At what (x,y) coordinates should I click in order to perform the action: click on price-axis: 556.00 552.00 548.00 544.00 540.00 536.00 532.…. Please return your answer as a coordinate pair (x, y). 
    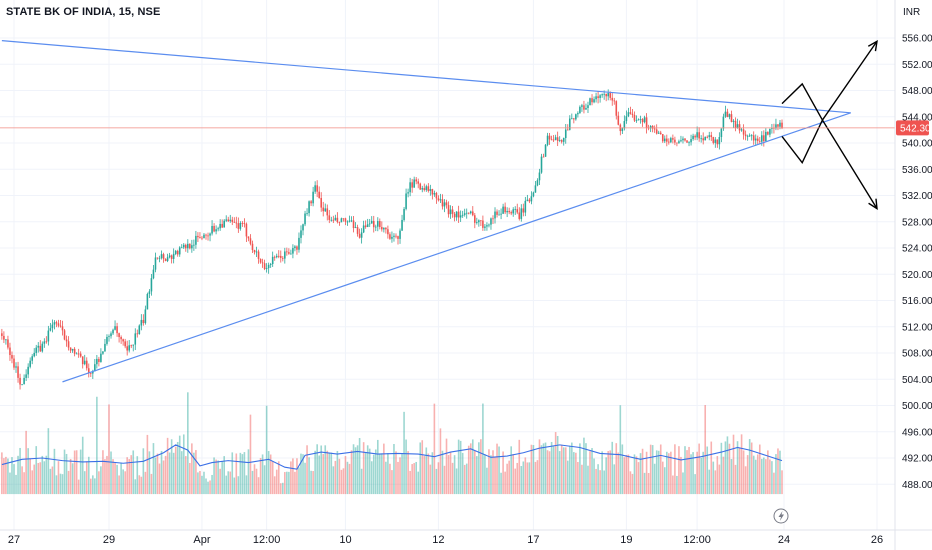
    Looking at the image, I should click on (913, 275).